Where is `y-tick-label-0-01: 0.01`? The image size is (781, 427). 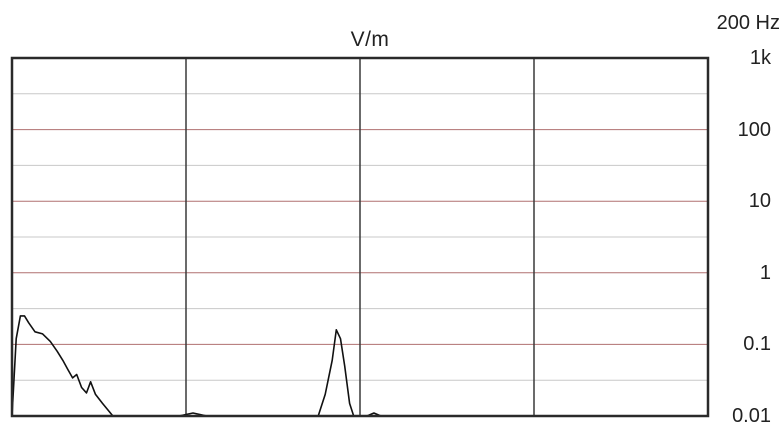 y-tick-label-0-01: 0.01 is located at coordinates (751, 416).